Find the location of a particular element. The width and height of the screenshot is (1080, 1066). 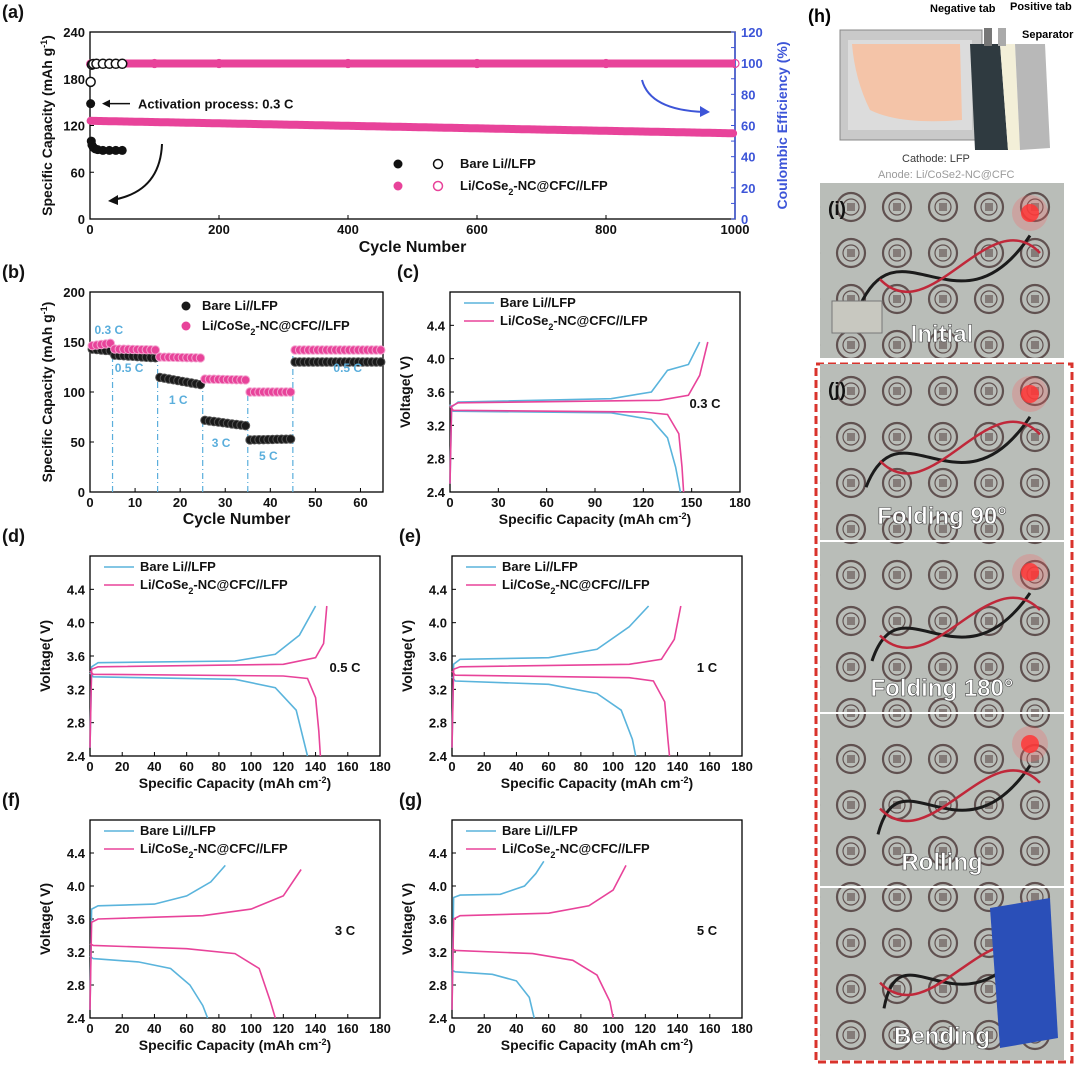

photo-panel: Rolling is located at coordinates (942, 800).